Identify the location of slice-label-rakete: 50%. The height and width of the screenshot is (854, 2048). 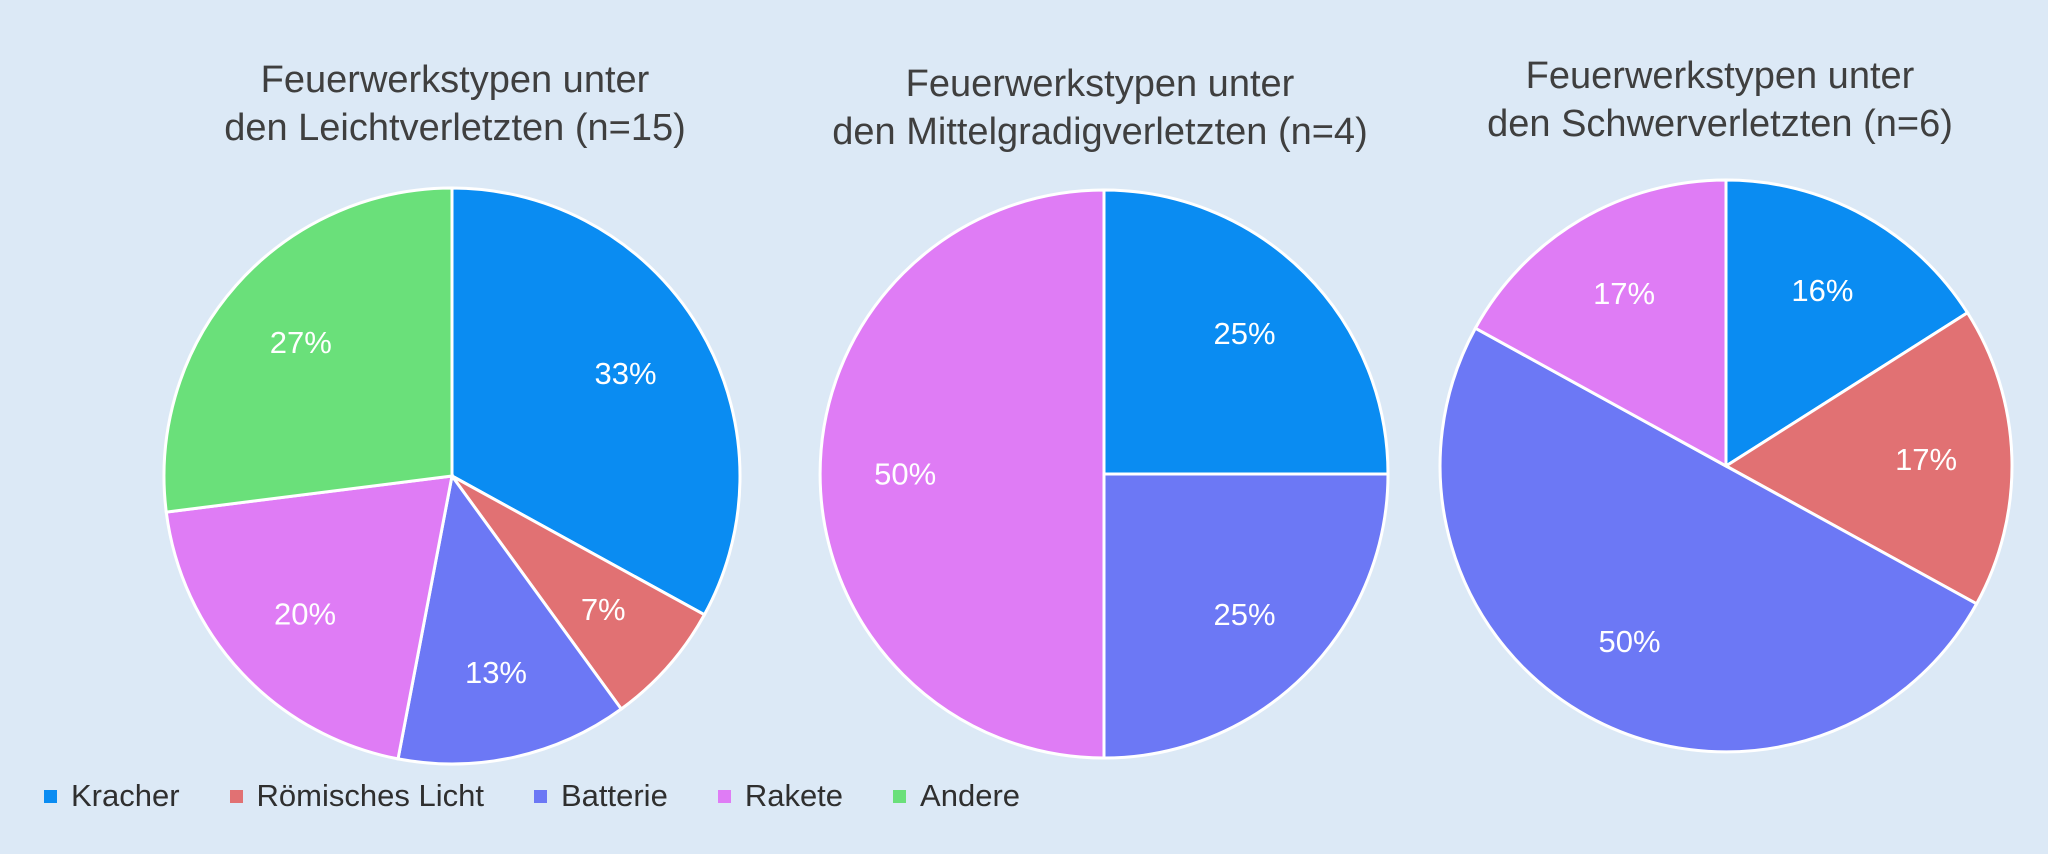
(905, 474).